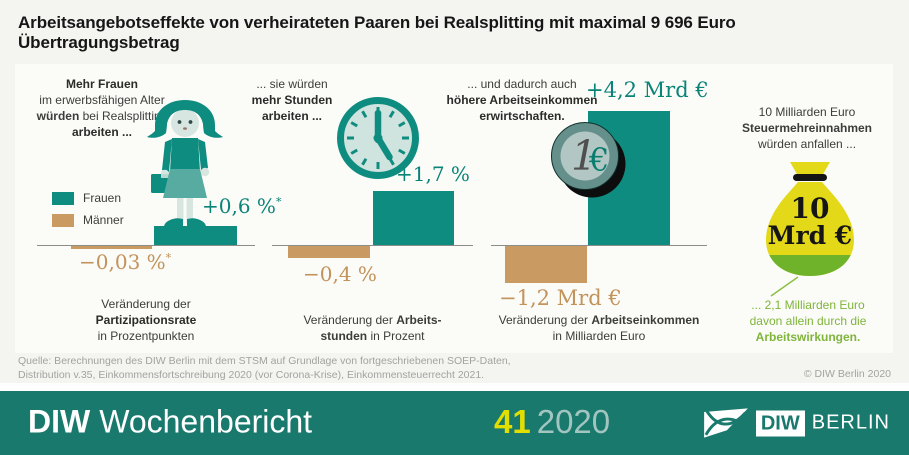 The height and width of the screenshot is (455, 909). Describe the element at coordinates (185, 163) in the screenshot. I see `woman-icon` at that location.